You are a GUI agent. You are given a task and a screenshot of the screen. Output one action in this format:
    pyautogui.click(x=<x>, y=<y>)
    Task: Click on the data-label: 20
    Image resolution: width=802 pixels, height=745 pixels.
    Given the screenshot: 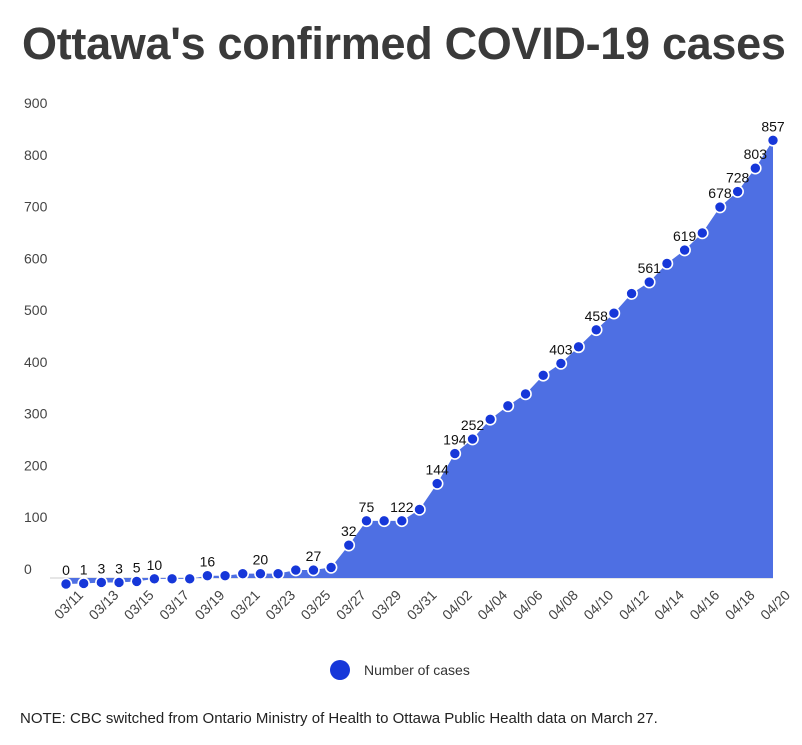 What is the action you would take?
    pyautogui.click(x=261, y=560)
    